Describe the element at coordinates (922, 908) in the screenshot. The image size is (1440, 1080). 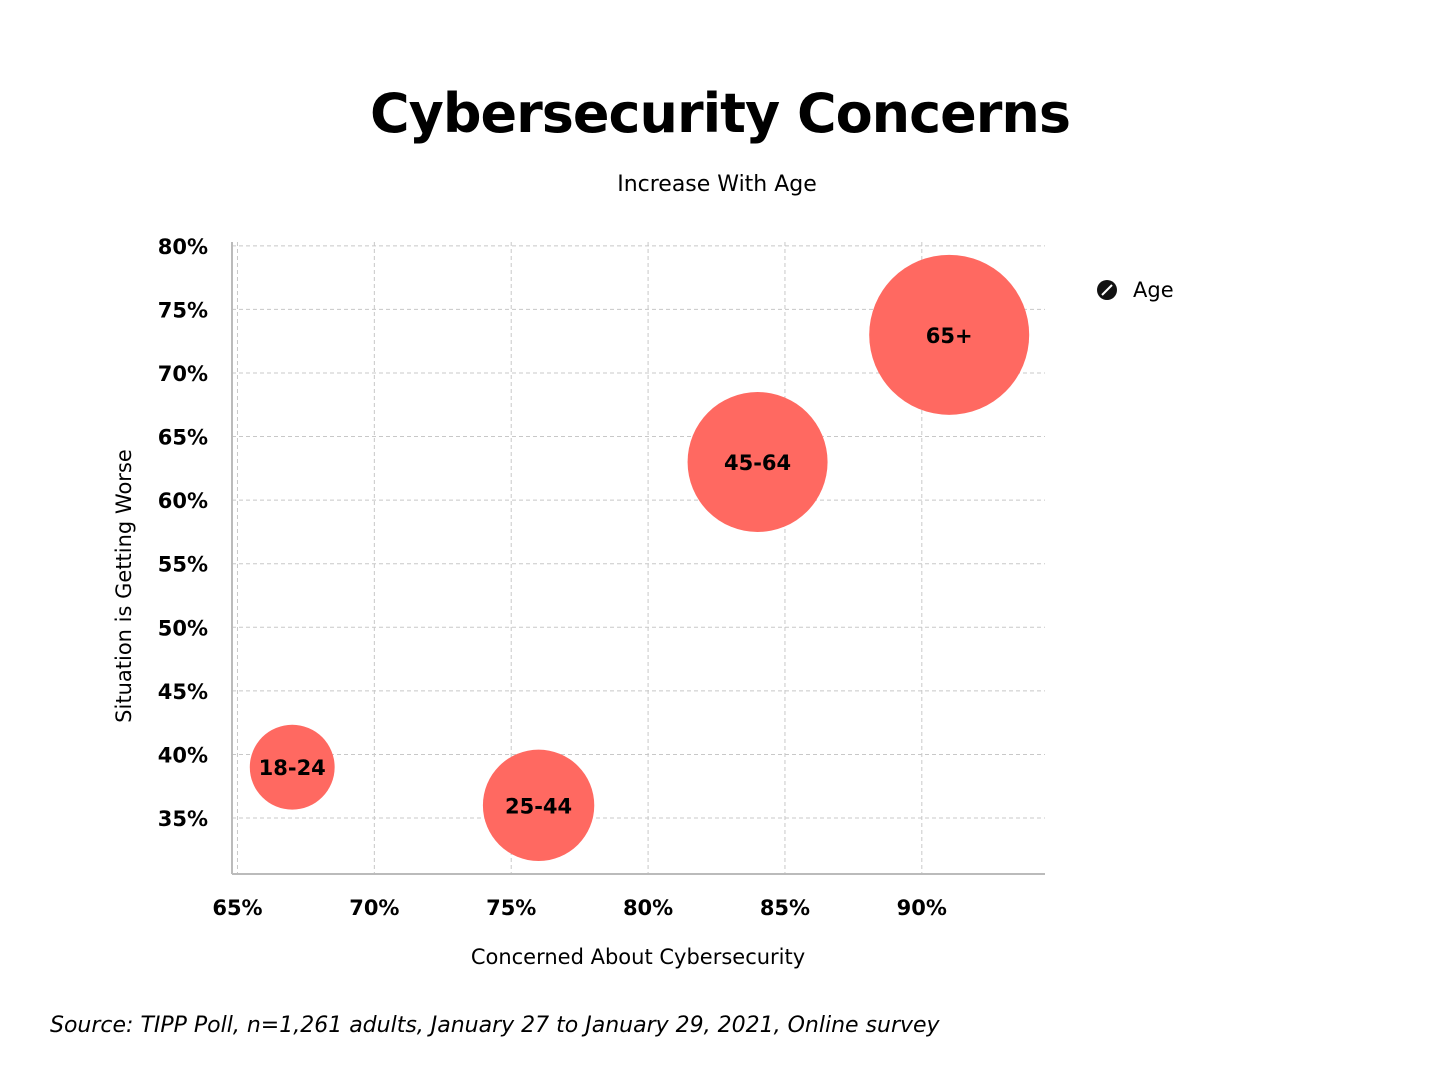
I see `x-tick-label: 90%` at that location.